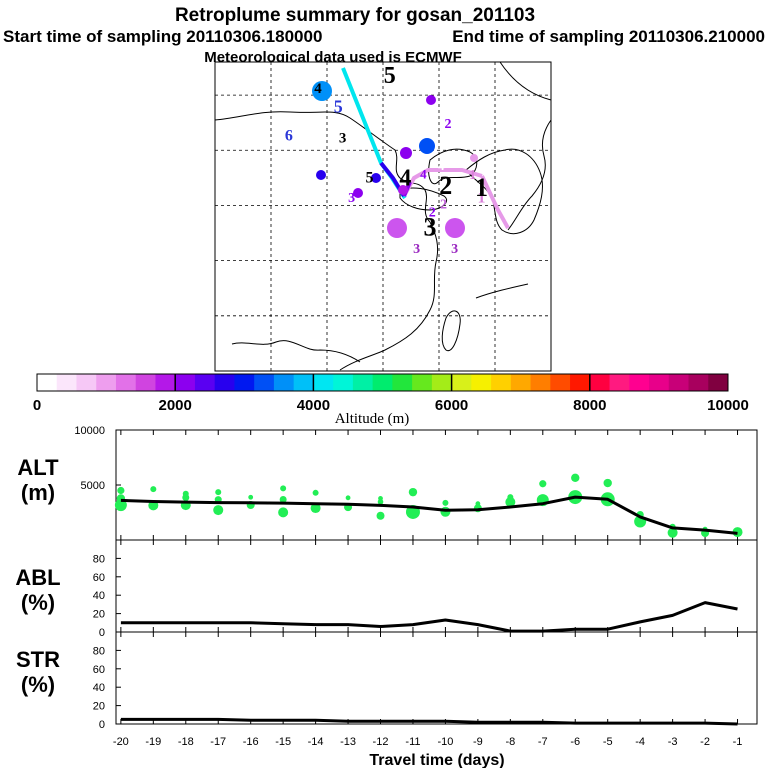  Describe the element at coordinates (186, 742) in the screenshot. I see `x-tick-label: -18` at that location.